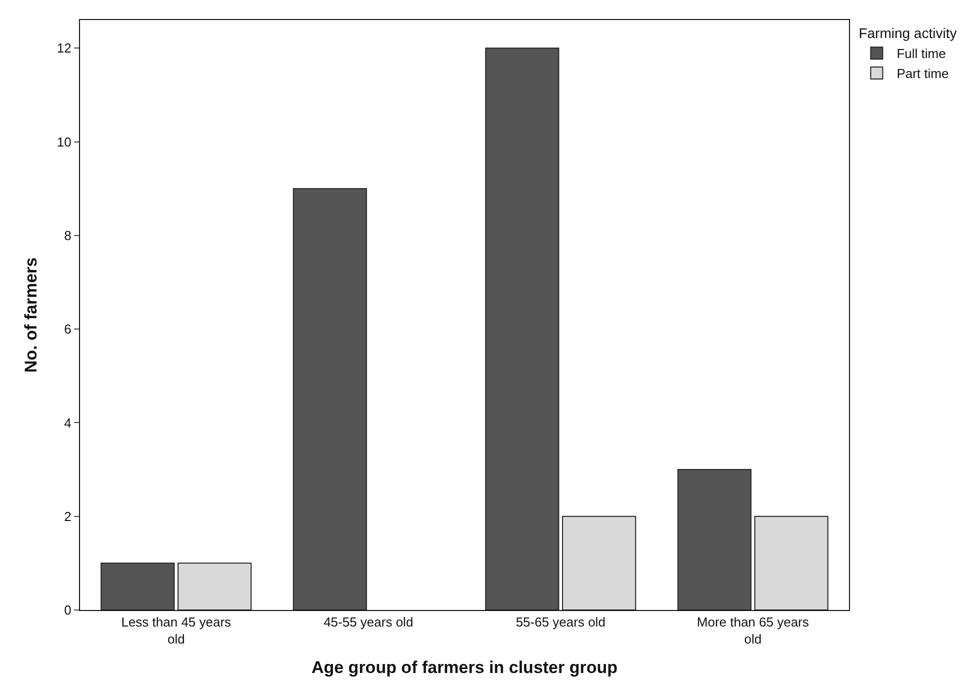 This screenshot has height=700, width=979. Describe the element at coordinates (64, 142) in the screenshot. I see `y-tick-label: 10` at that location.